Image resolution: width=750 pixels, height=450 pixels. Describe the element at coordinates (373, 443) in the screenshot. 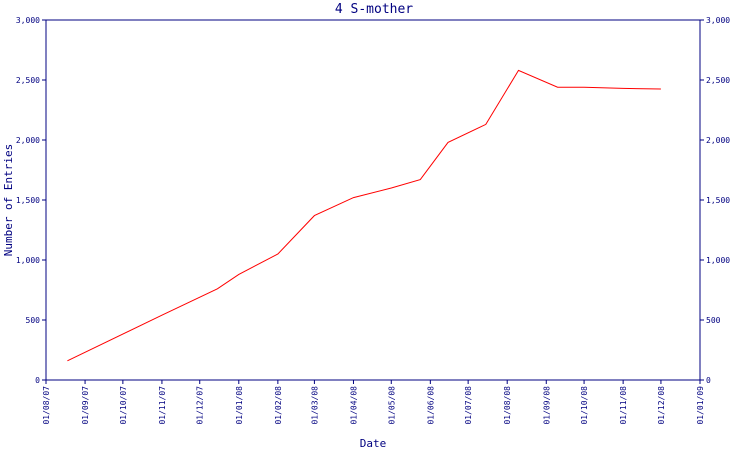

I see `x-axis-label: Date` at that location.